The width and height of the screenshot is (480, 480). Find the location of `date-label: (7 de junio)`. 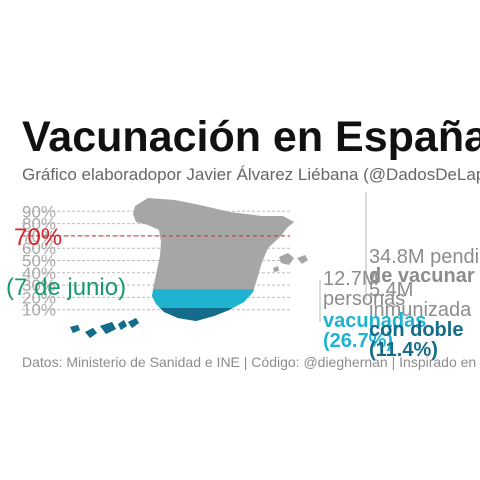

date-label: (7 de junio) is located at coordinates (66, 287).